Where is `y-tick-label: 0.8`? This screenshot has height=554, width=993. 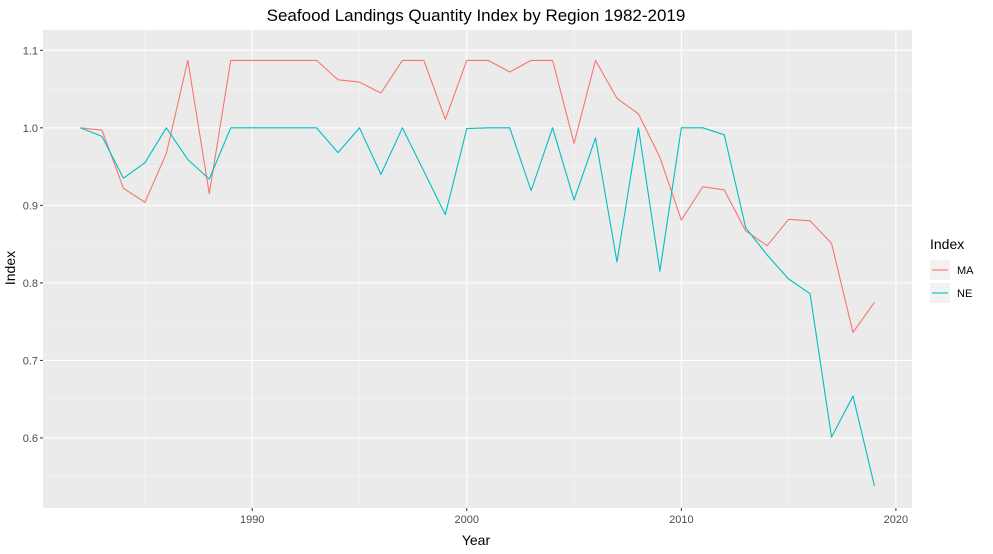
y-tick-label: 0.8 is located at coordinates (30, 284).